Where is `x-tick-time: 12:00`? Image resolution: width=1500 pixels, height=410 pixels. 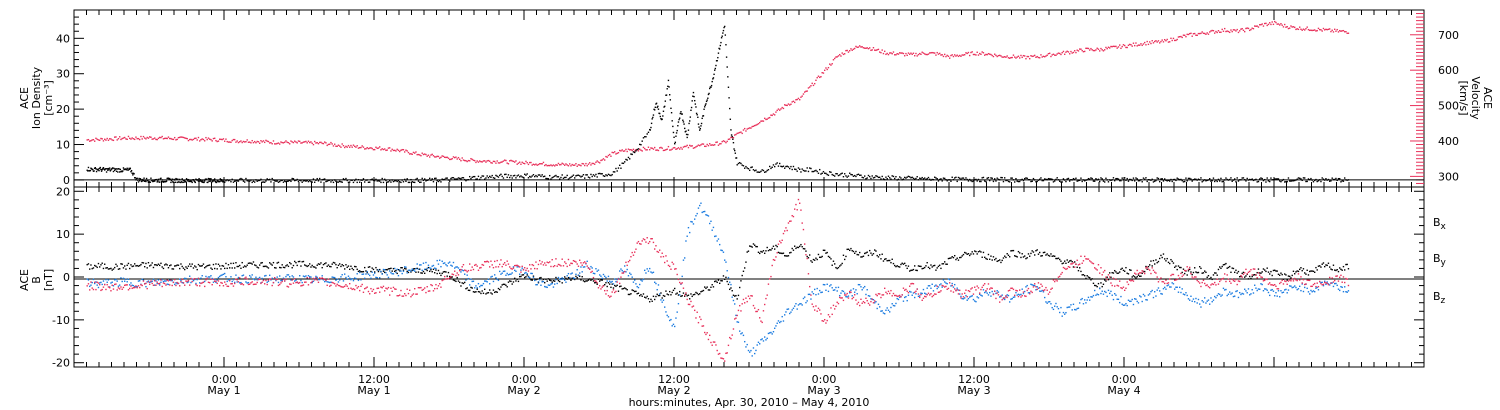
x-tick-time: 12:00 is located at coordinates (374, 379).